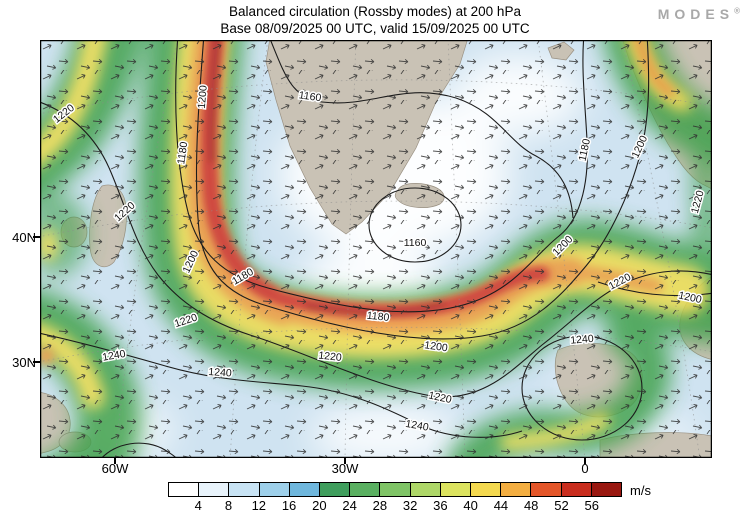  Describe the element at coordinates (395, 506) in the screenshot. I see `colorbar-ticks: 4 8 12 16 20 24 28 32 36 40 44 48 52 56` at that location.